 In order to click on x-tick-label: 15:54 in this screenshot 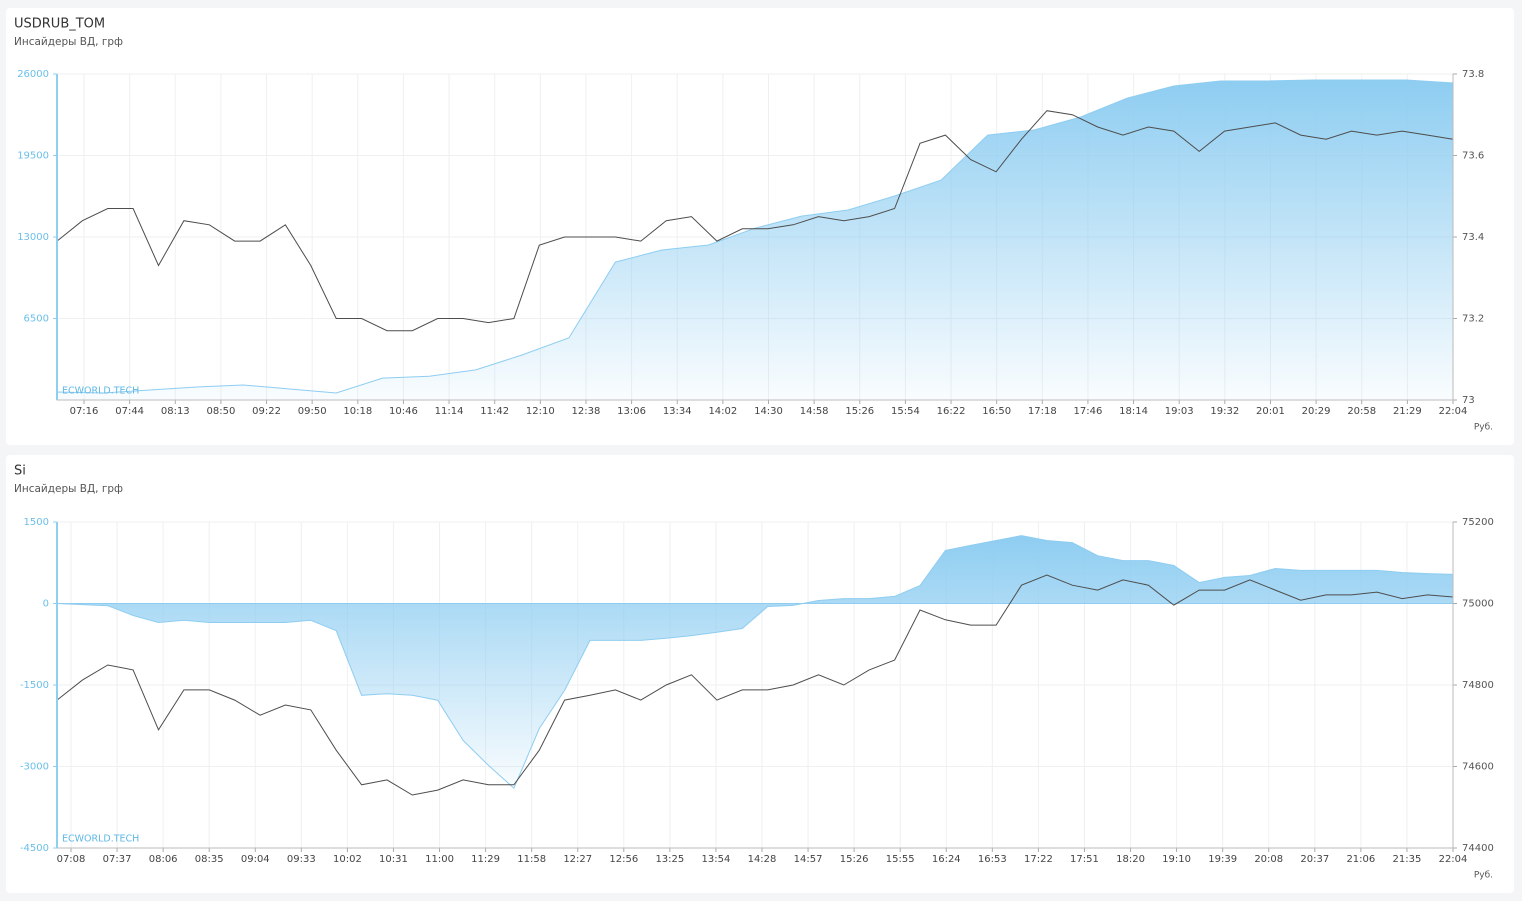, I will do `click(905, 411)`.